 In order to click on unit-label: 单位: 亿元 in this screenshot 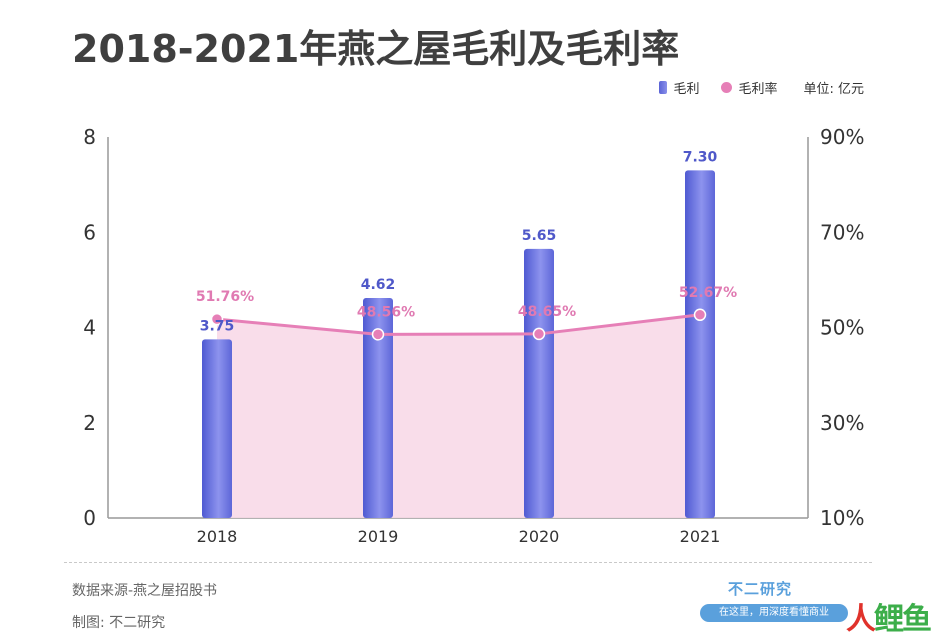, I will do `click(833, 89)`.